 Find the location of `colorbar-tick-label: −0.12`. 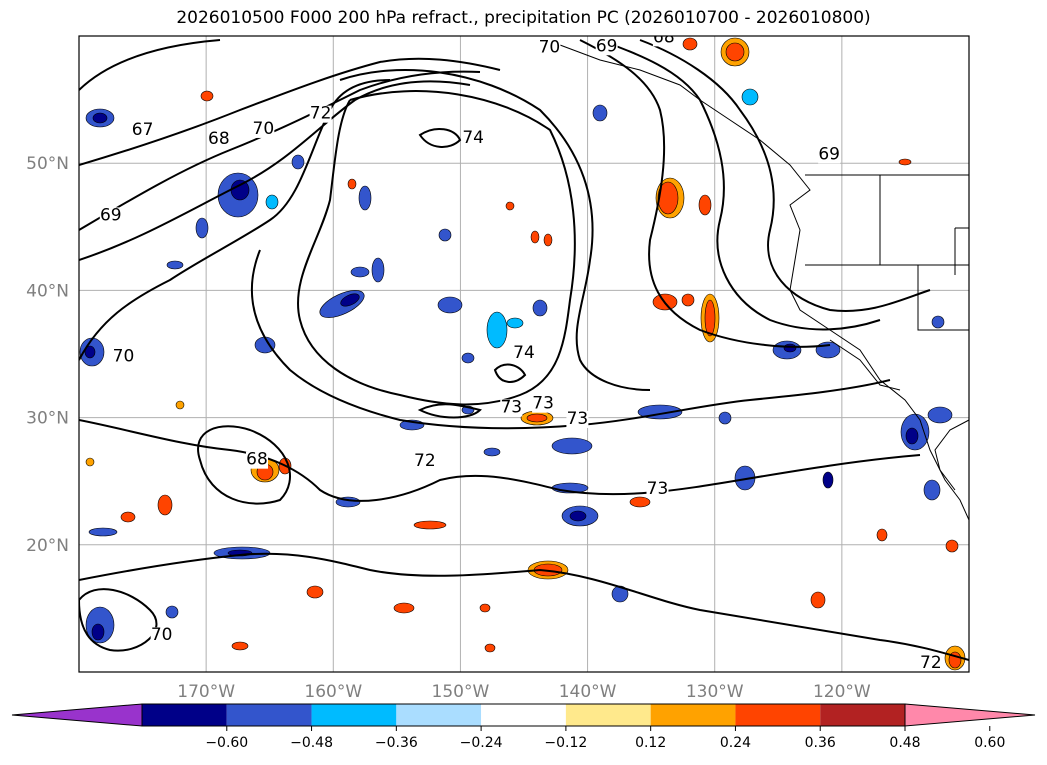

colorbar-tick-label: −0.12 is located at coordinates (565, 743).